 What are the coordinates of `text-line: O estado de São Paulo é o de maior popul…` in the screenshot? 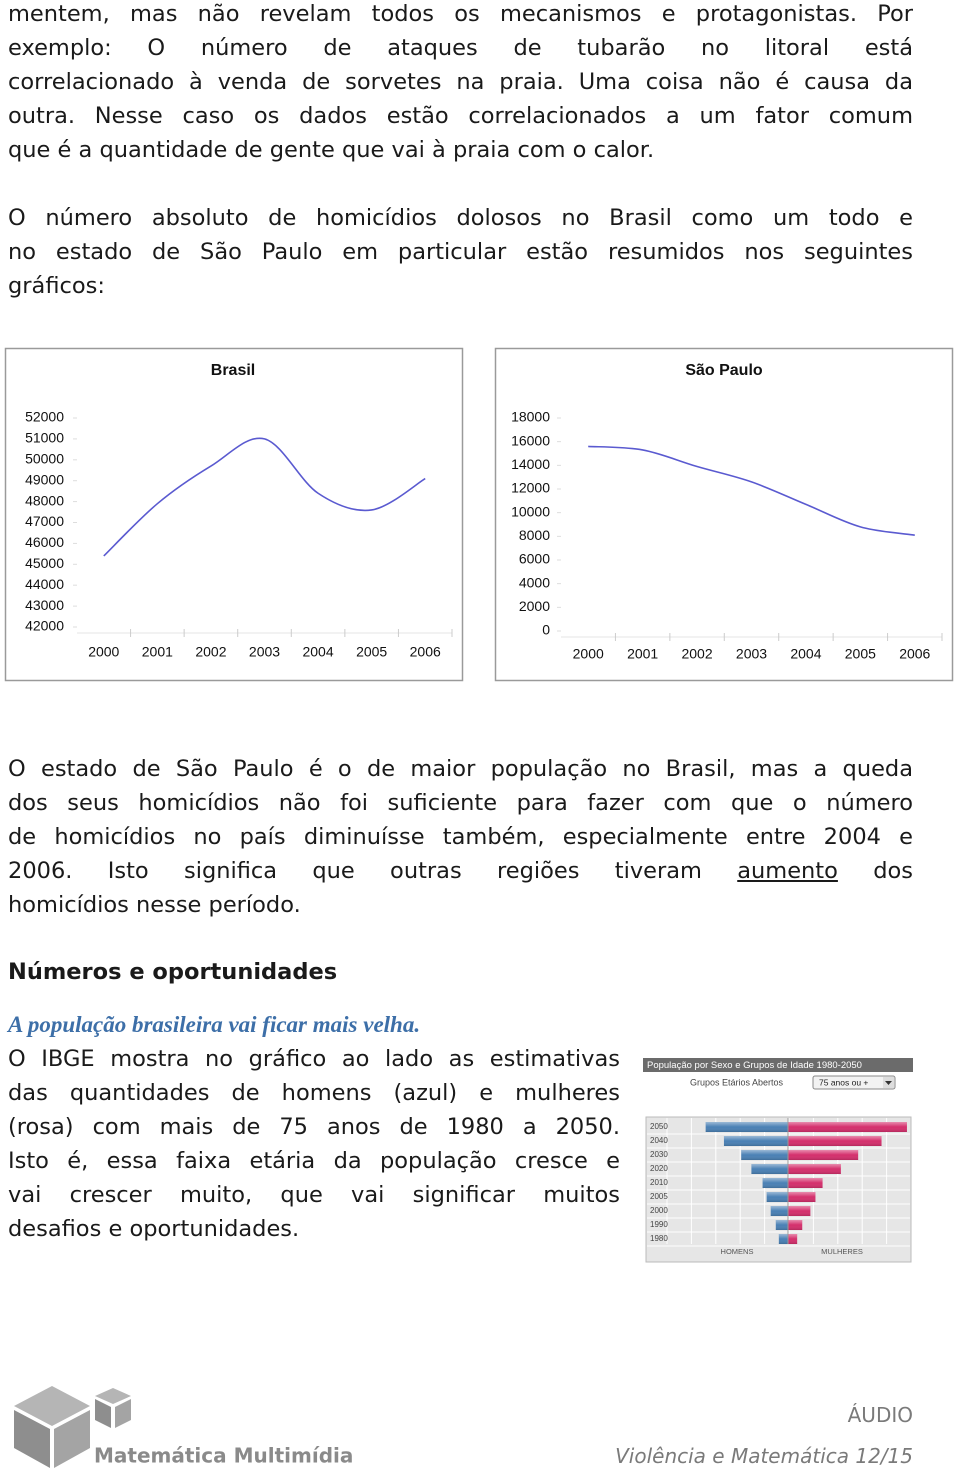 It's located at (460, 769).